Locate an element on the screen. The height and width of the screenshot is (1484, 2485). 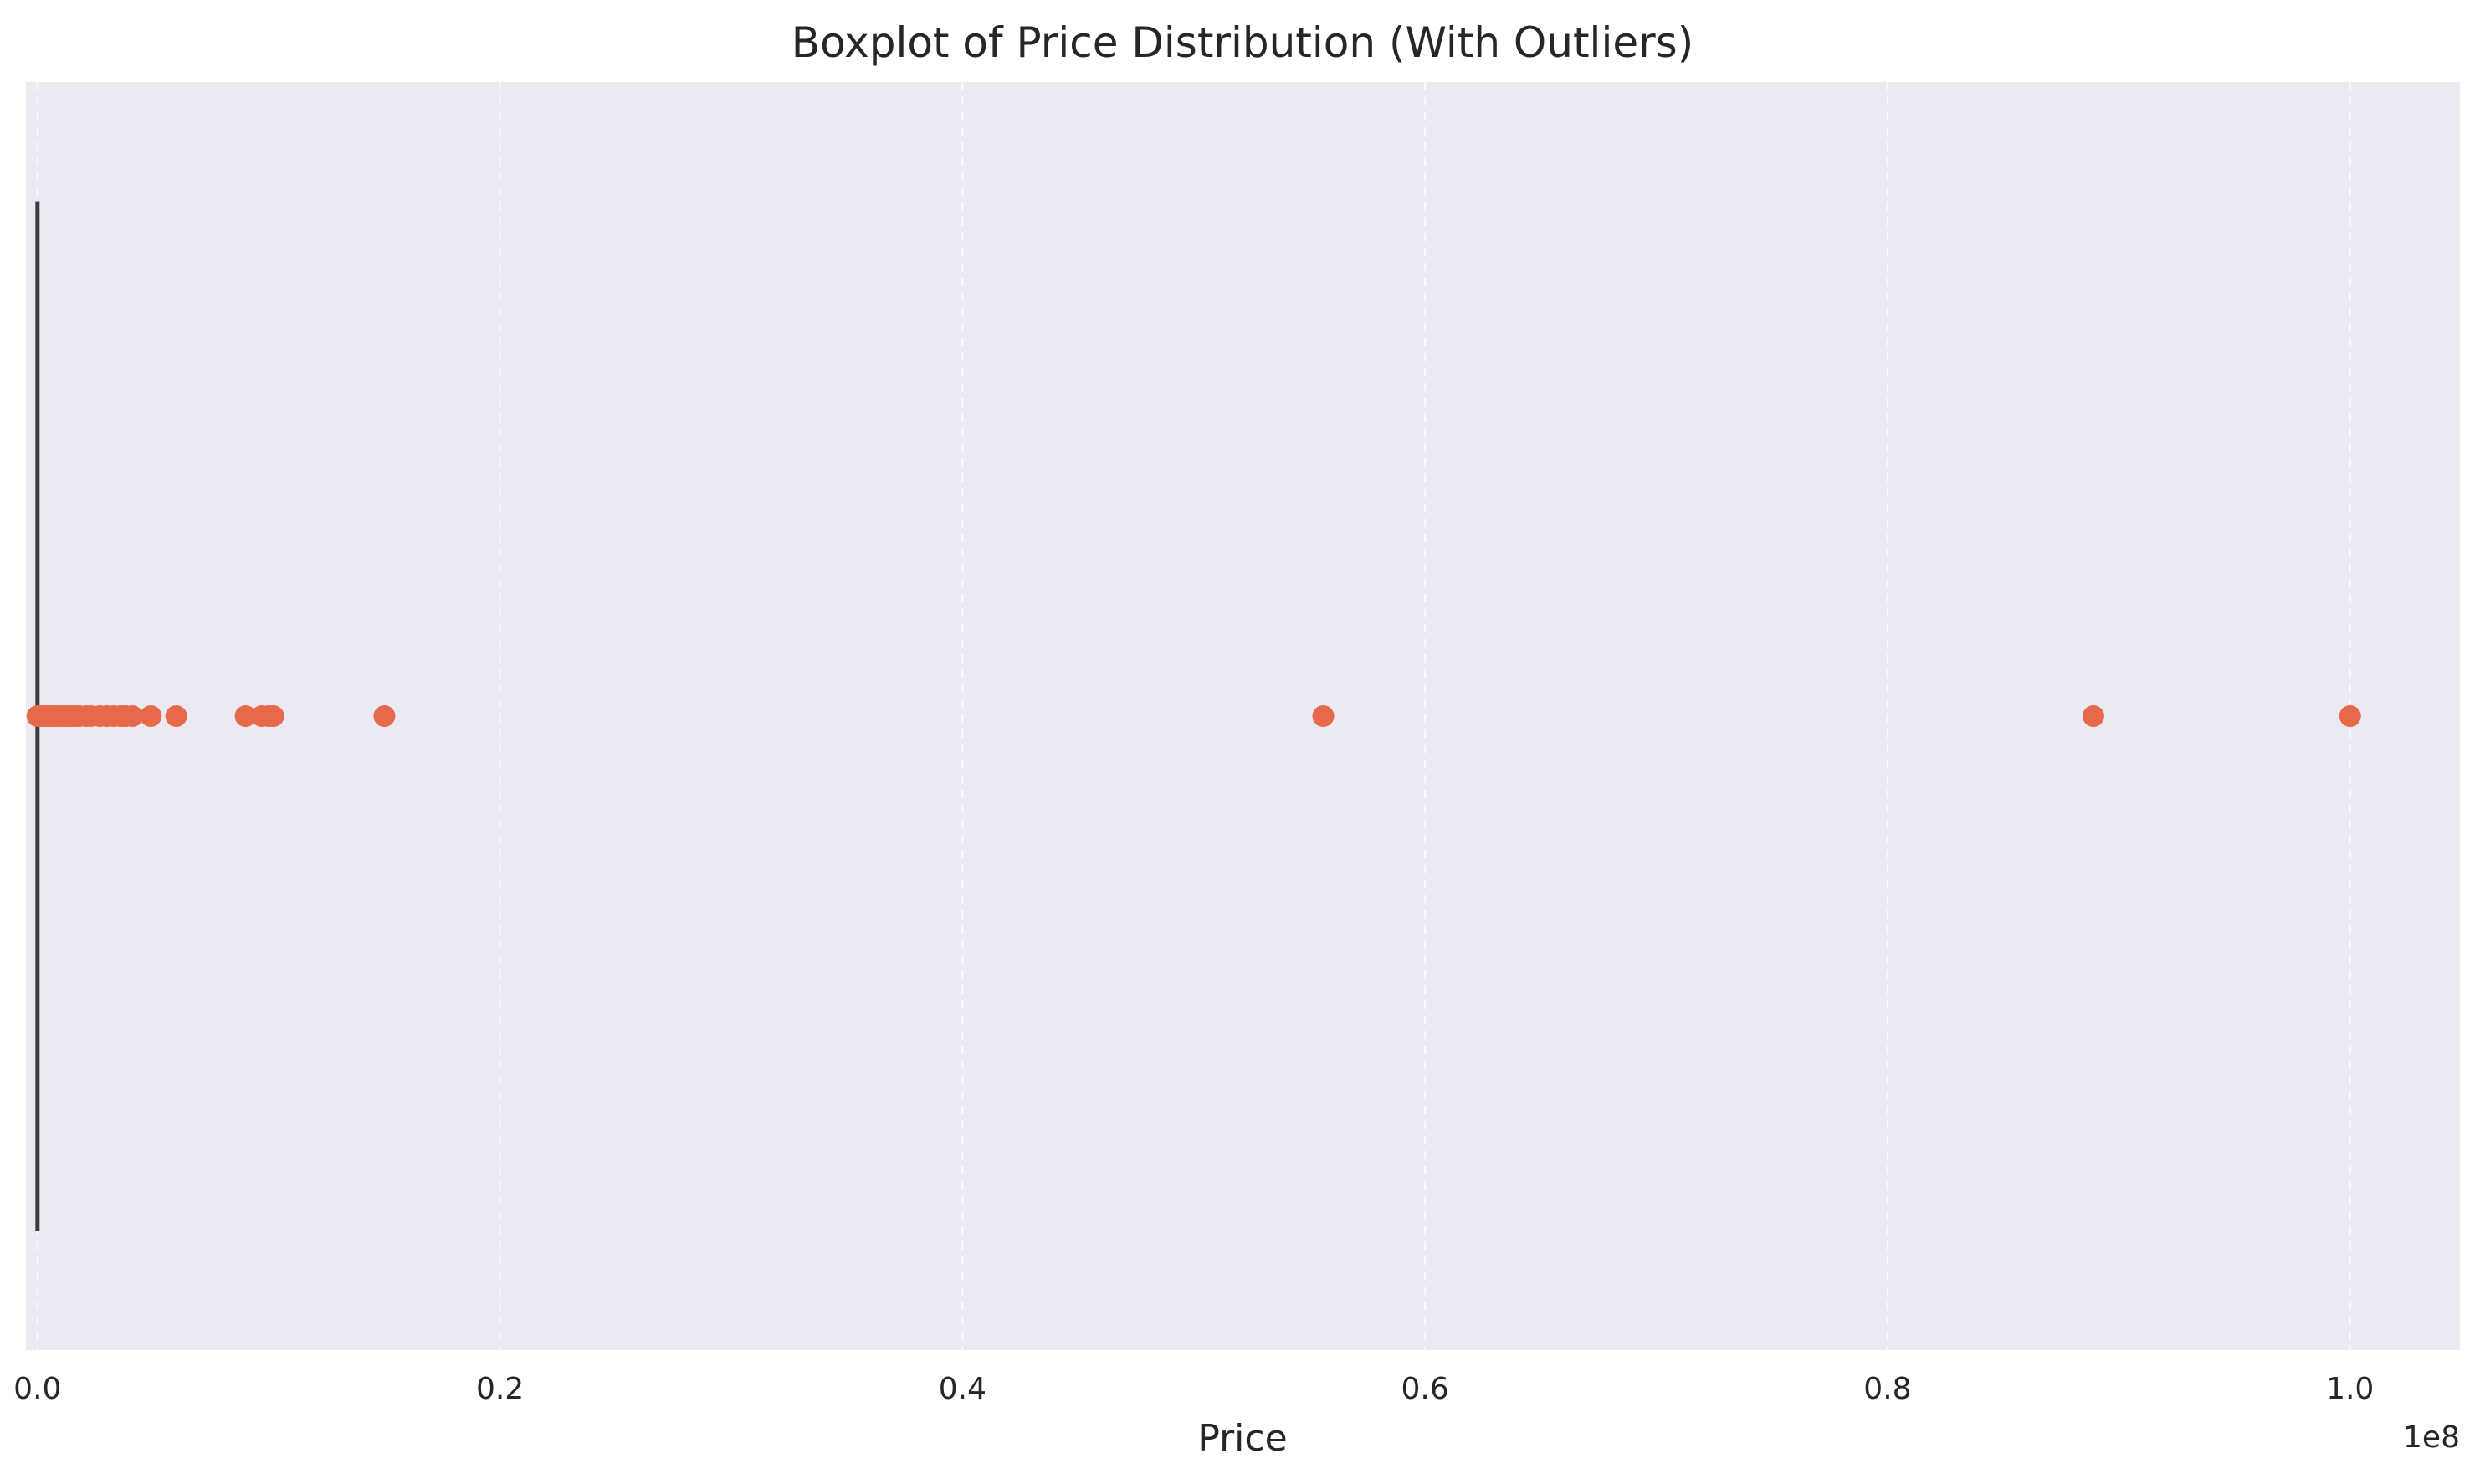
outlier-points is located at coordinates (1193, 716).